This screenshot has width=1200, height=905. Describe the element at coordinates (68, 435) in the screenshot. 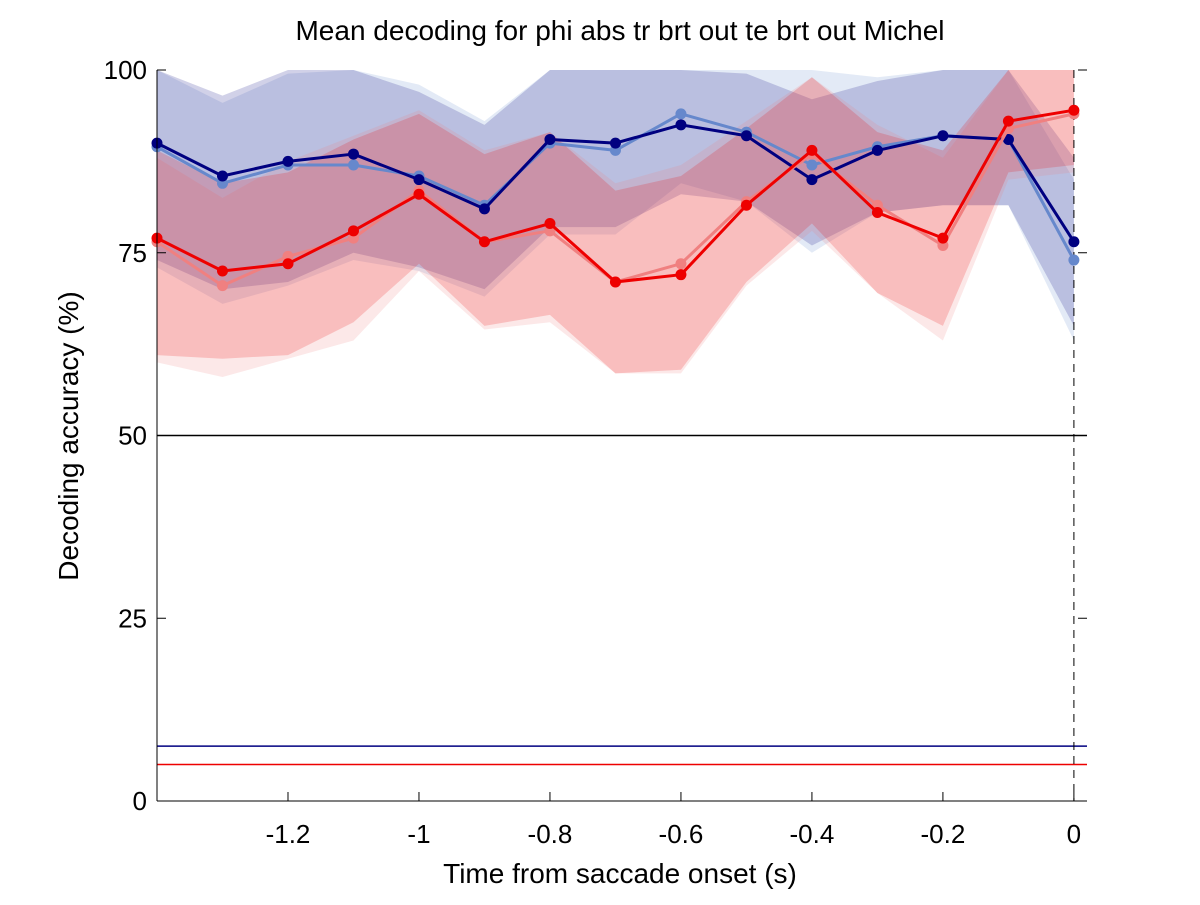

I see `y-axis-label: Decoding accuracy (%)` at that location.